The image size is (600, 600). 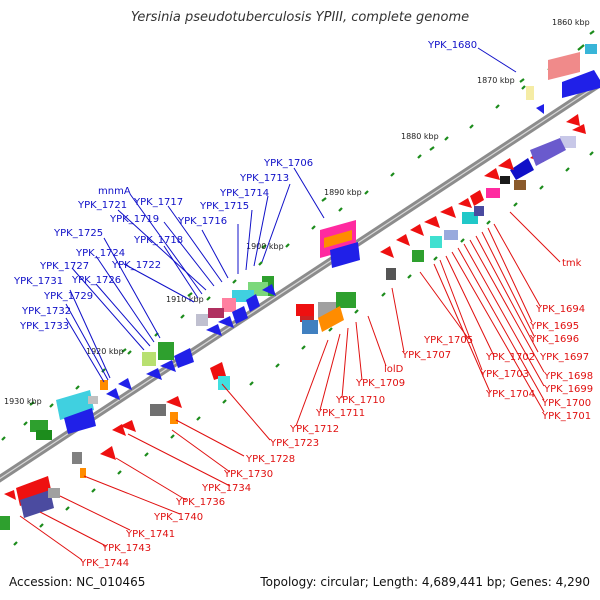 What do you see at coordinates (448, 340) in the screenshot?
I see `gene-label: YPK_1705` at bounding box center [448, 340].